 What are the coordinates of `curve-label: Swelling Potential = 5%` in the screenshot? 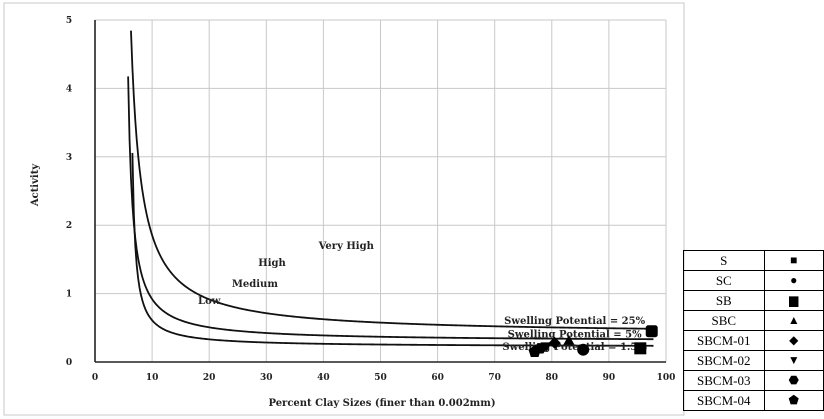 It's located at (575, 335).